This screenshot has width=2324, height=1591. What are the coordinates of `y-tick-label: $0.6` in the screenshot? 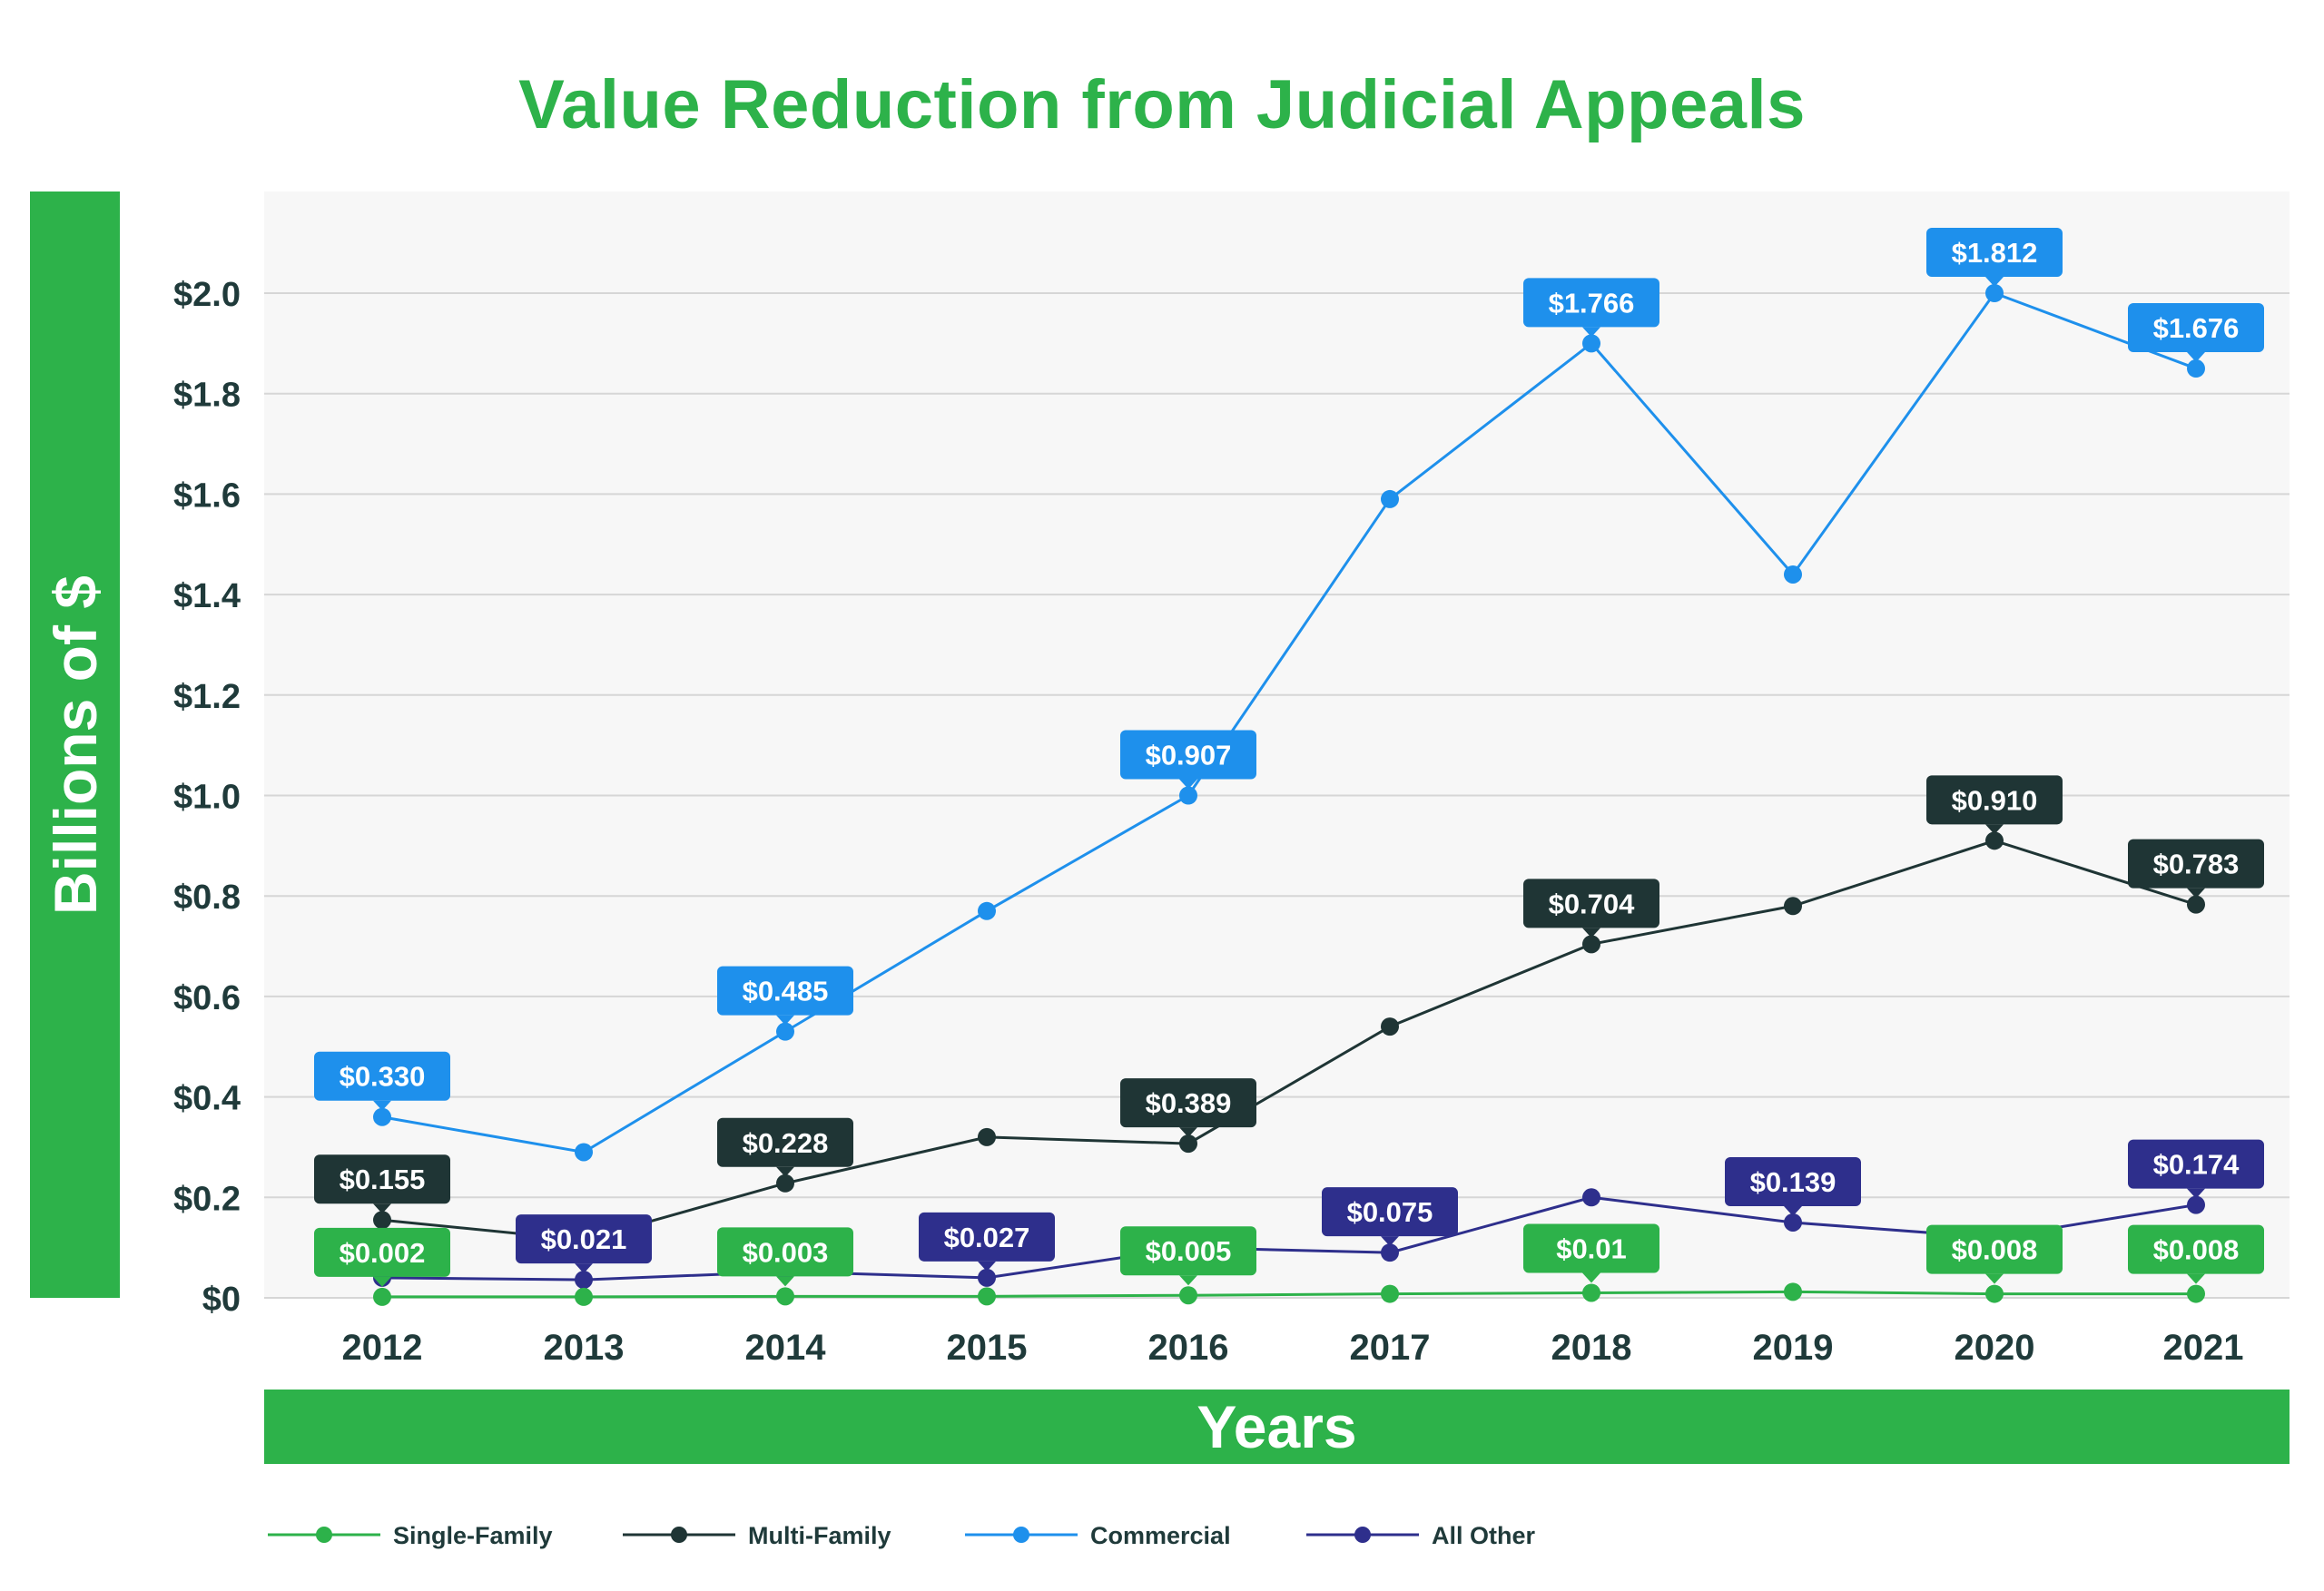 It's located at (207, 998).